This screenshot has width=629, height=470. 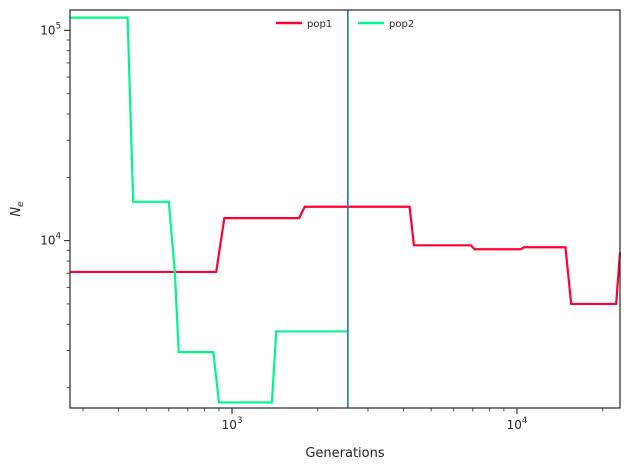 What do you see at coordinates (239, 421) in the screenshot?
I see `x-tick-exp: 3` at bounding box center [239, 421].